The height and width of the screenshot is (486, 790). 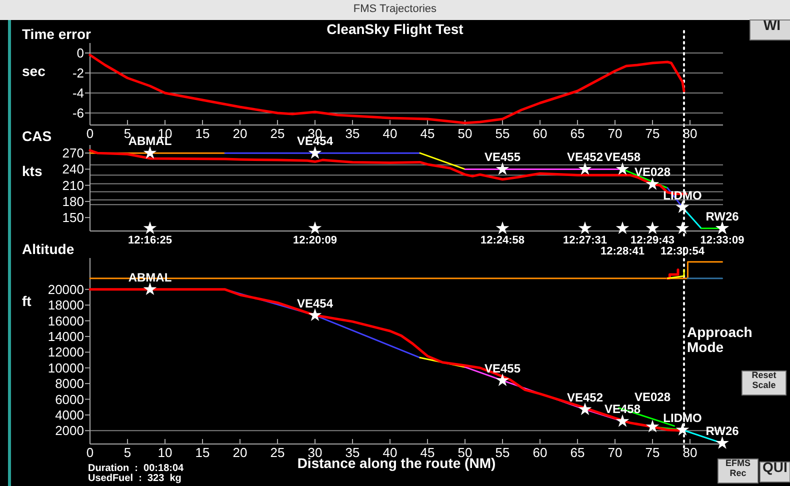 What do you see at coordinates (57, 34) in the screenshot?
I see `y-axis-title: Time error` at bounding box center [57, 34].